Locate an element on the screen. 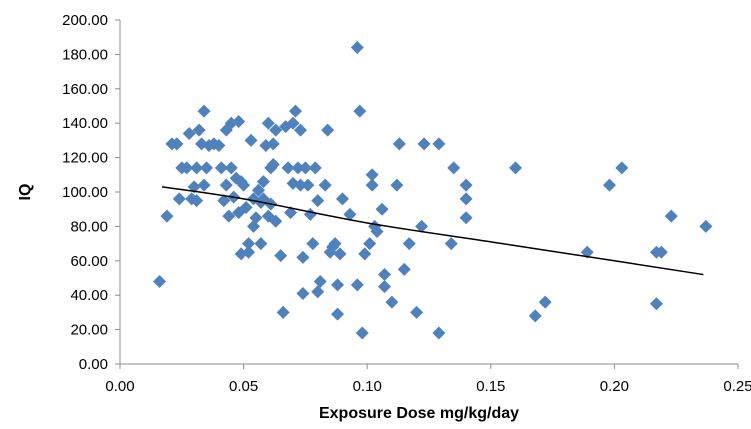 This screenshot has width=751, height=429. x-tick-label: 0.25 is located at coordinates (737, 386).